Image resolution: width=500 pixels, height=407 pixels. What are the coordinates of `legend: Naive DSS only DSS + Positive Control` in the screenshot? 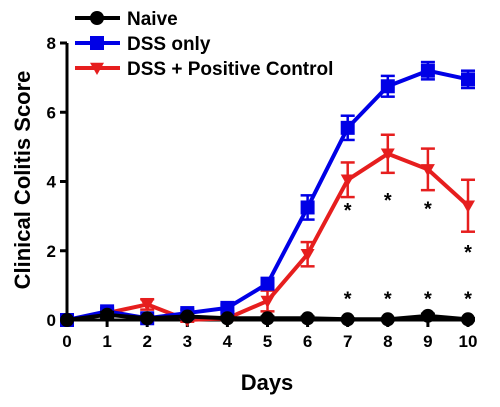 It's located at (204, 44).